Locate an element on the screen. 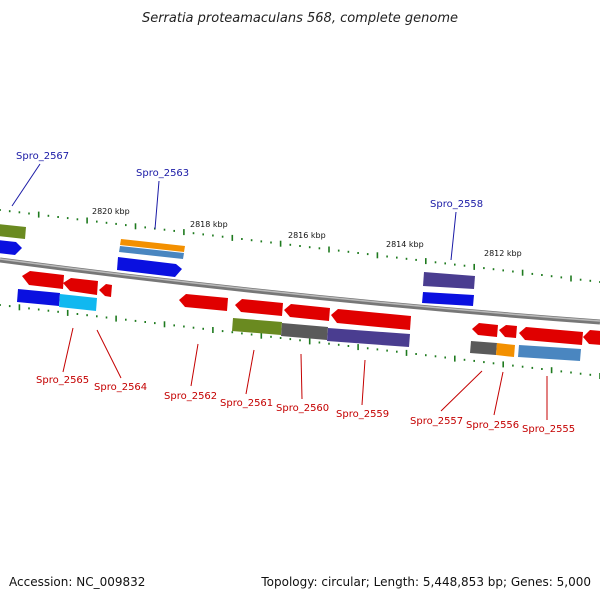  upper-features is located at coordinates (237, 265).